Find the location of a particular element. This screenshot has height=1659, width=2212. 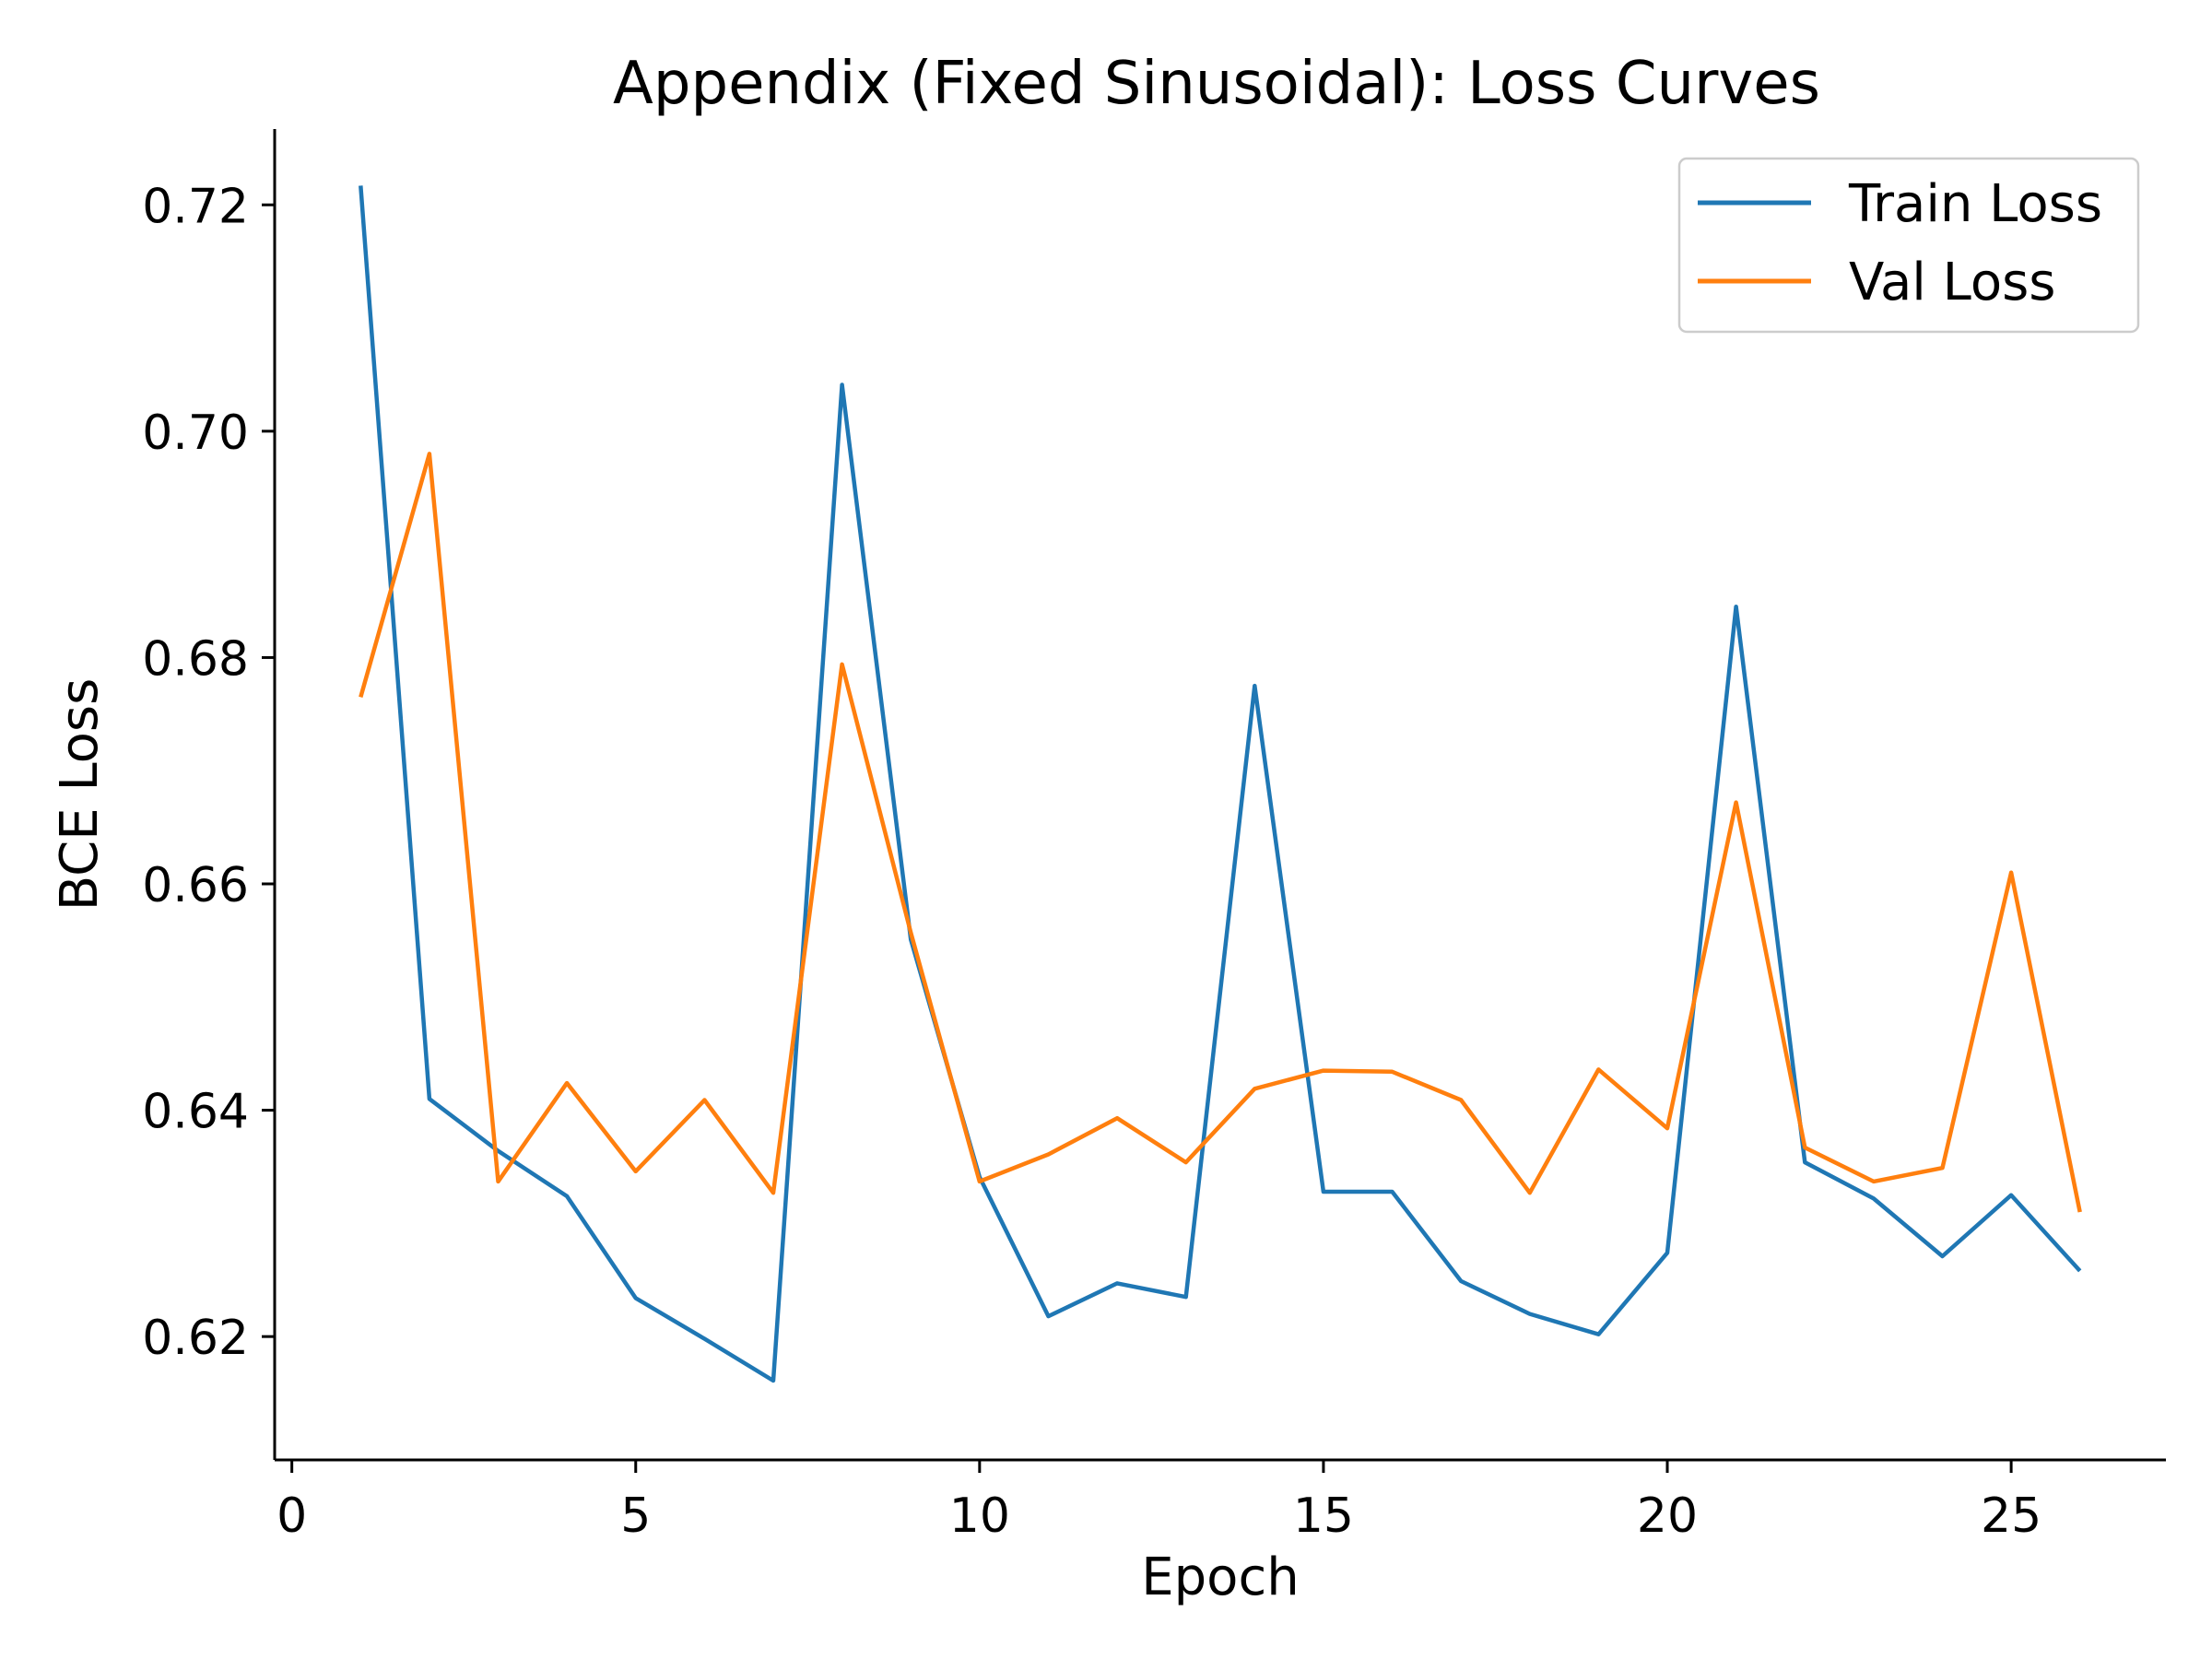

x-tick-label: 5 is located at coordinates (635, 1516).